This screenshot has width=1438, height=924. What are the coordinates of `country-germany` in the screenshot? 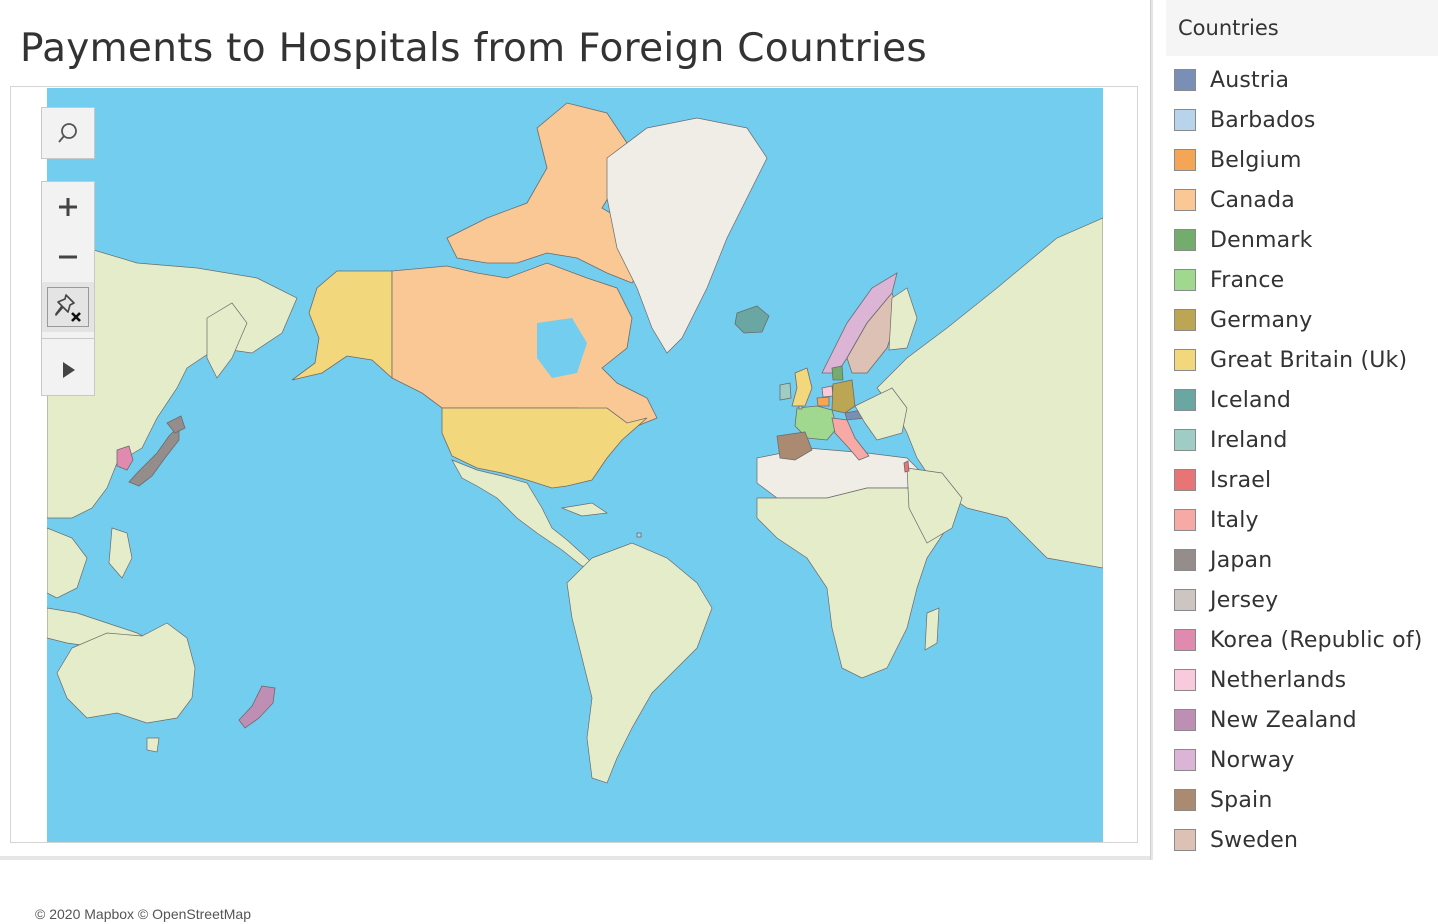 It's located at (843, 396).